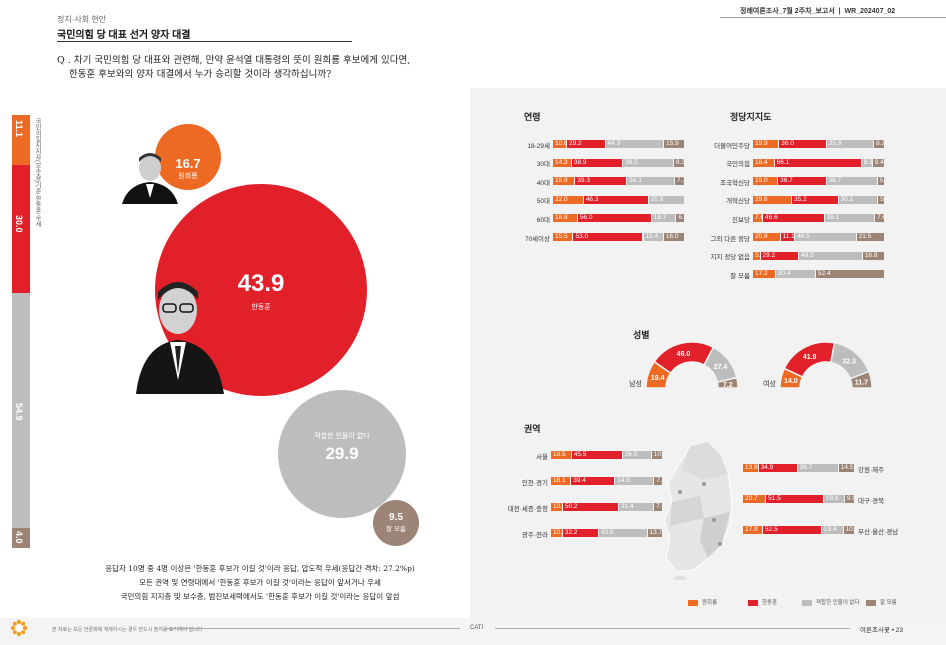 This screenshot has height=645, width=946. Describe the element at coordinates (833, 17) in the screenshot. I see `header-rule` at that location.